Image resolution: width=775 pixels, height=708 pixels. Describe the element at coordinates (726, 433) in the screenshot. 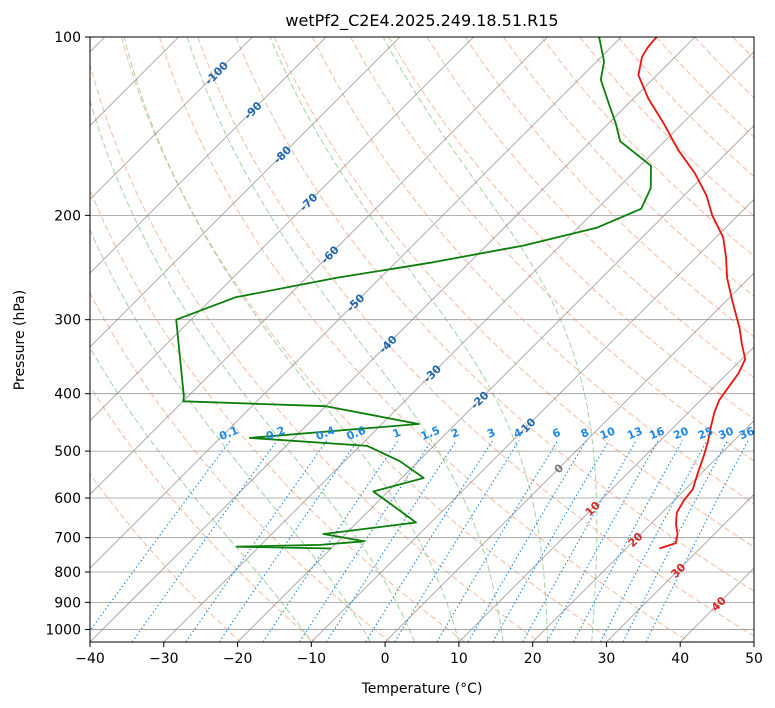

I see `mixing-ratio-label: 30` at that location.